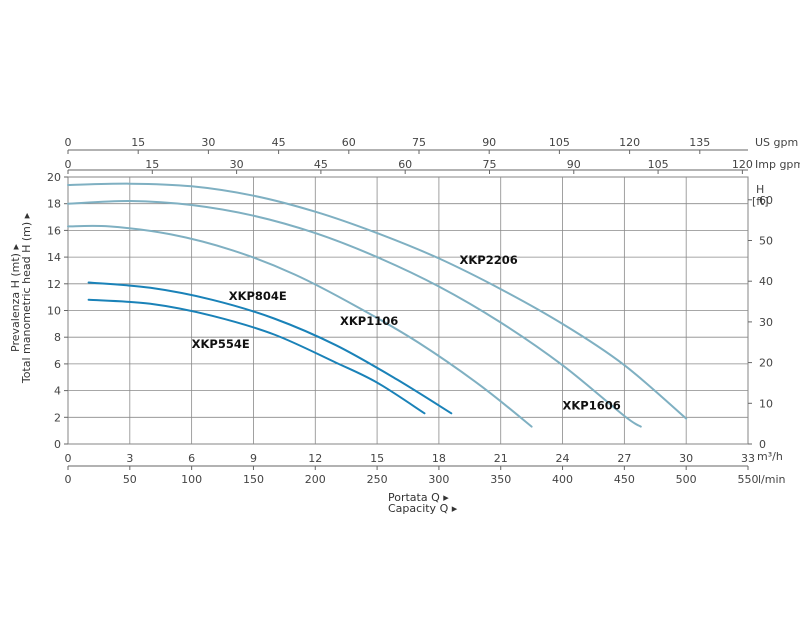 Image resolution: width=800 pixels, height=640 pixels. Describe the element at coordinates (489, 260) in the screenshot. I see `curve-label-xkp2206: XKP2206` at that location.